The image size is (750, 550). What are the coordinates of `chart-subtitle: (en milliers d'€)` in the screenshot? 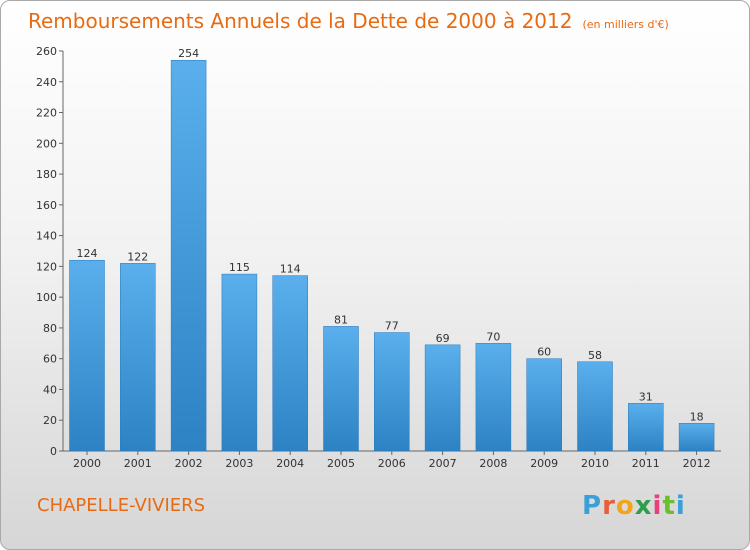 It's located at (625, 24).